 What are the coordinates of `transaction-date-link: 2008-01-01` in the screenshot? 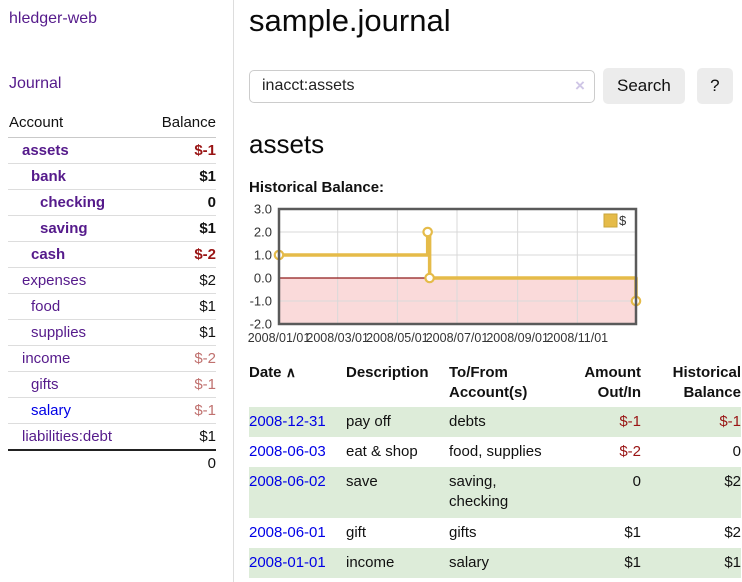 It's located at (287, 562).